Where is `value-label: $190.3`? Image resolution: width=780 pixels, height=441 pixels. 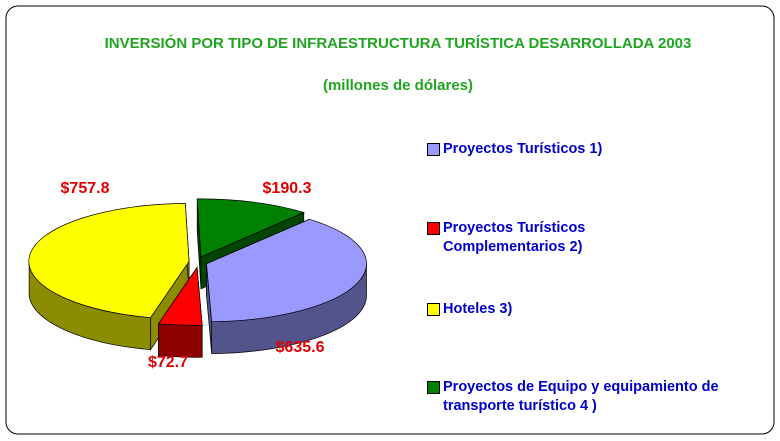
value-label: $190.3 is located at coordinates (287, 188).